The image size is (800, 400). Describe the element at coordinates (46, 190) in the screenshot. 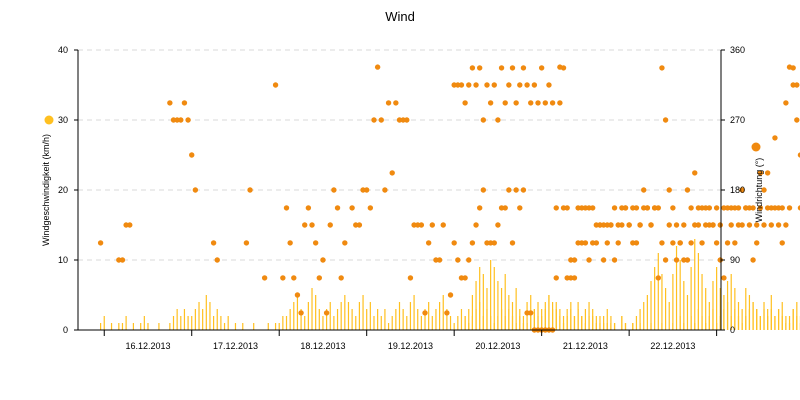

I see `y-axis-left-title-group: Windgeschwindigkeit (km/h)` at that location.